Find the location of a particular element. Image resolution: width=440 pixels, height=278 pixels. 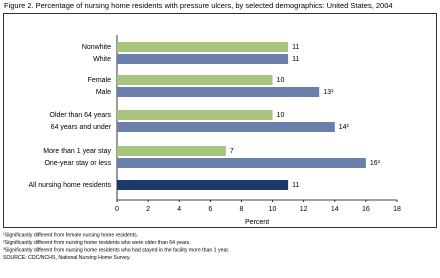

category-label: More than 1 year stay is located at coordinates (77, 151).